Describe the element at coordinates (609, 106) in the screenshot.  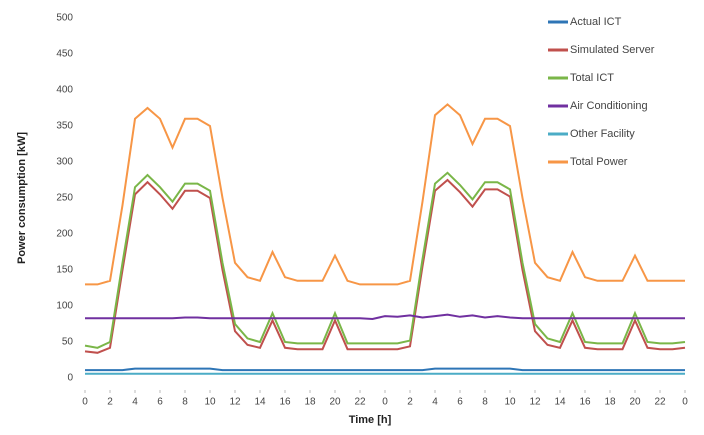
I see `legend-label: Air Conditioning` at that location.